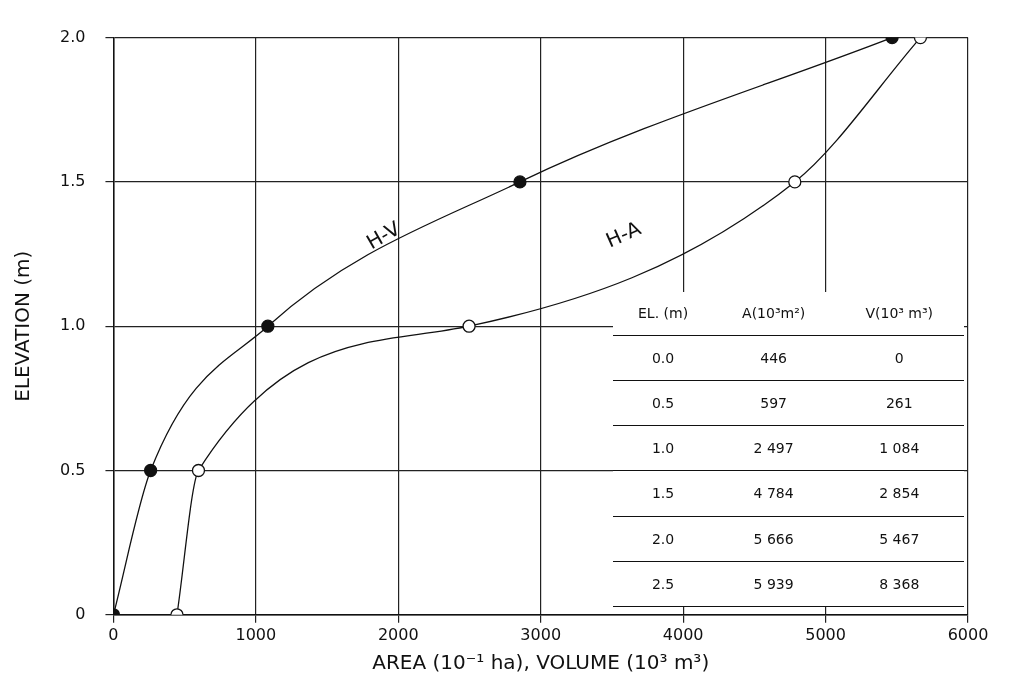 The image size is (1018, 690). I want to click on annotation: V(10³ m³), so click(899, 313).